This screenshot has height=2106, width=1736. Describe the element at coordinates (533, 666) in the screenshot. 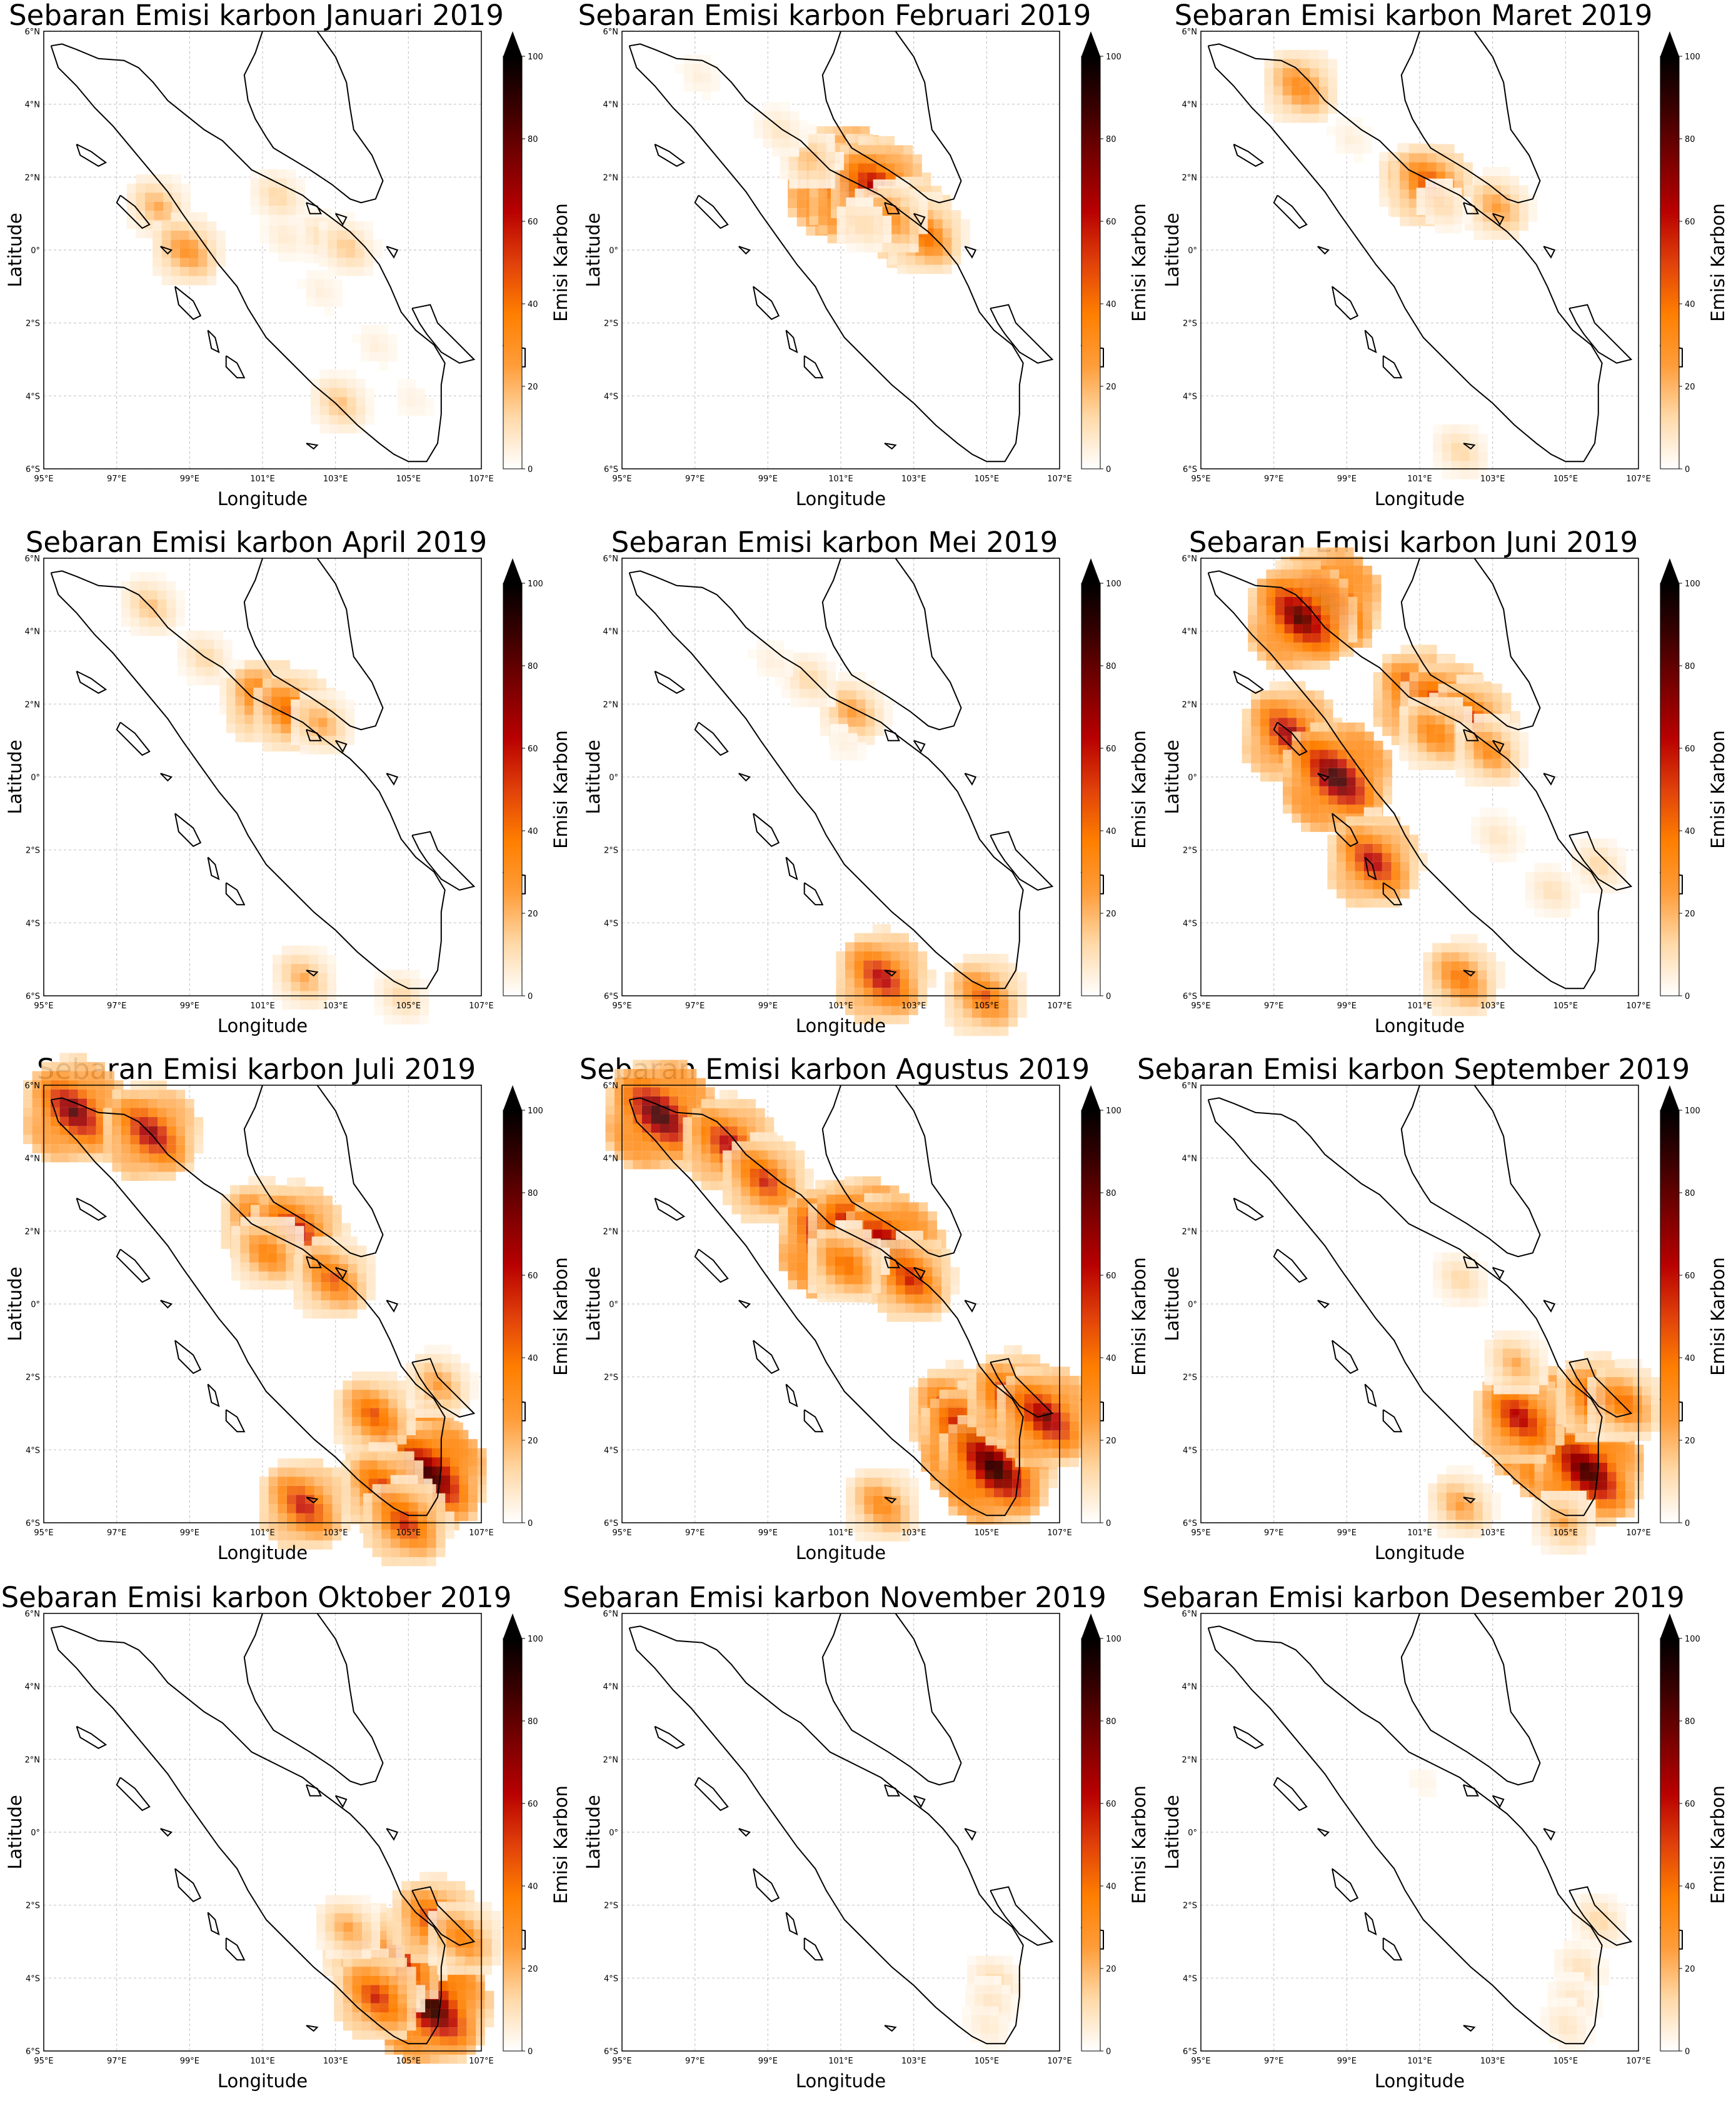

I see `colorbar-tick-label: 80` at that location.